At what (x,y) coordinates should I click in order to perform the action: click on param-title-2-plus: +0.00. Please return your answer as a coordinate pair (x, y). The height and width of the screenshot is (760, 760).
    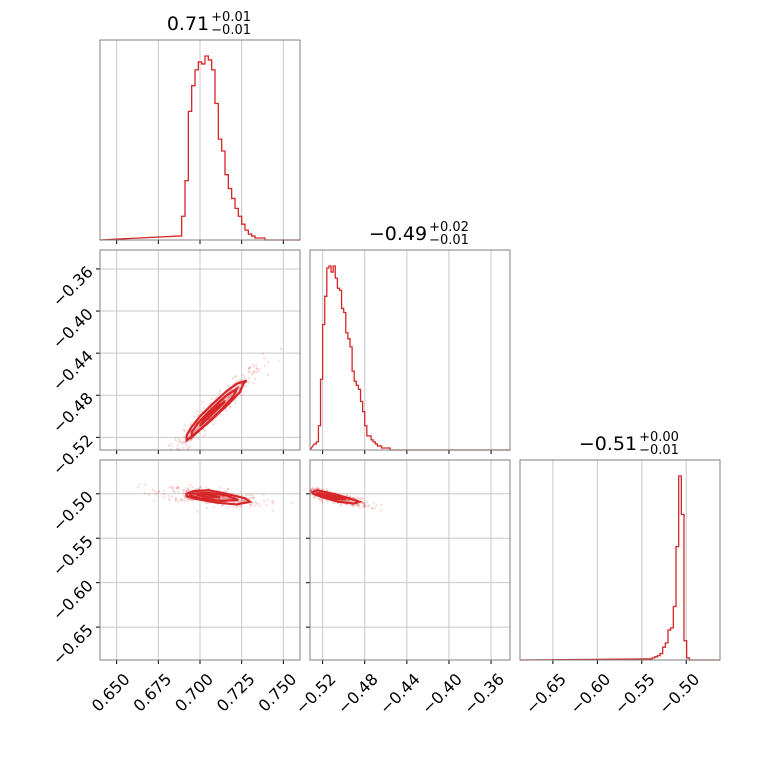
    Looking at the image, I should click on (659, 437).